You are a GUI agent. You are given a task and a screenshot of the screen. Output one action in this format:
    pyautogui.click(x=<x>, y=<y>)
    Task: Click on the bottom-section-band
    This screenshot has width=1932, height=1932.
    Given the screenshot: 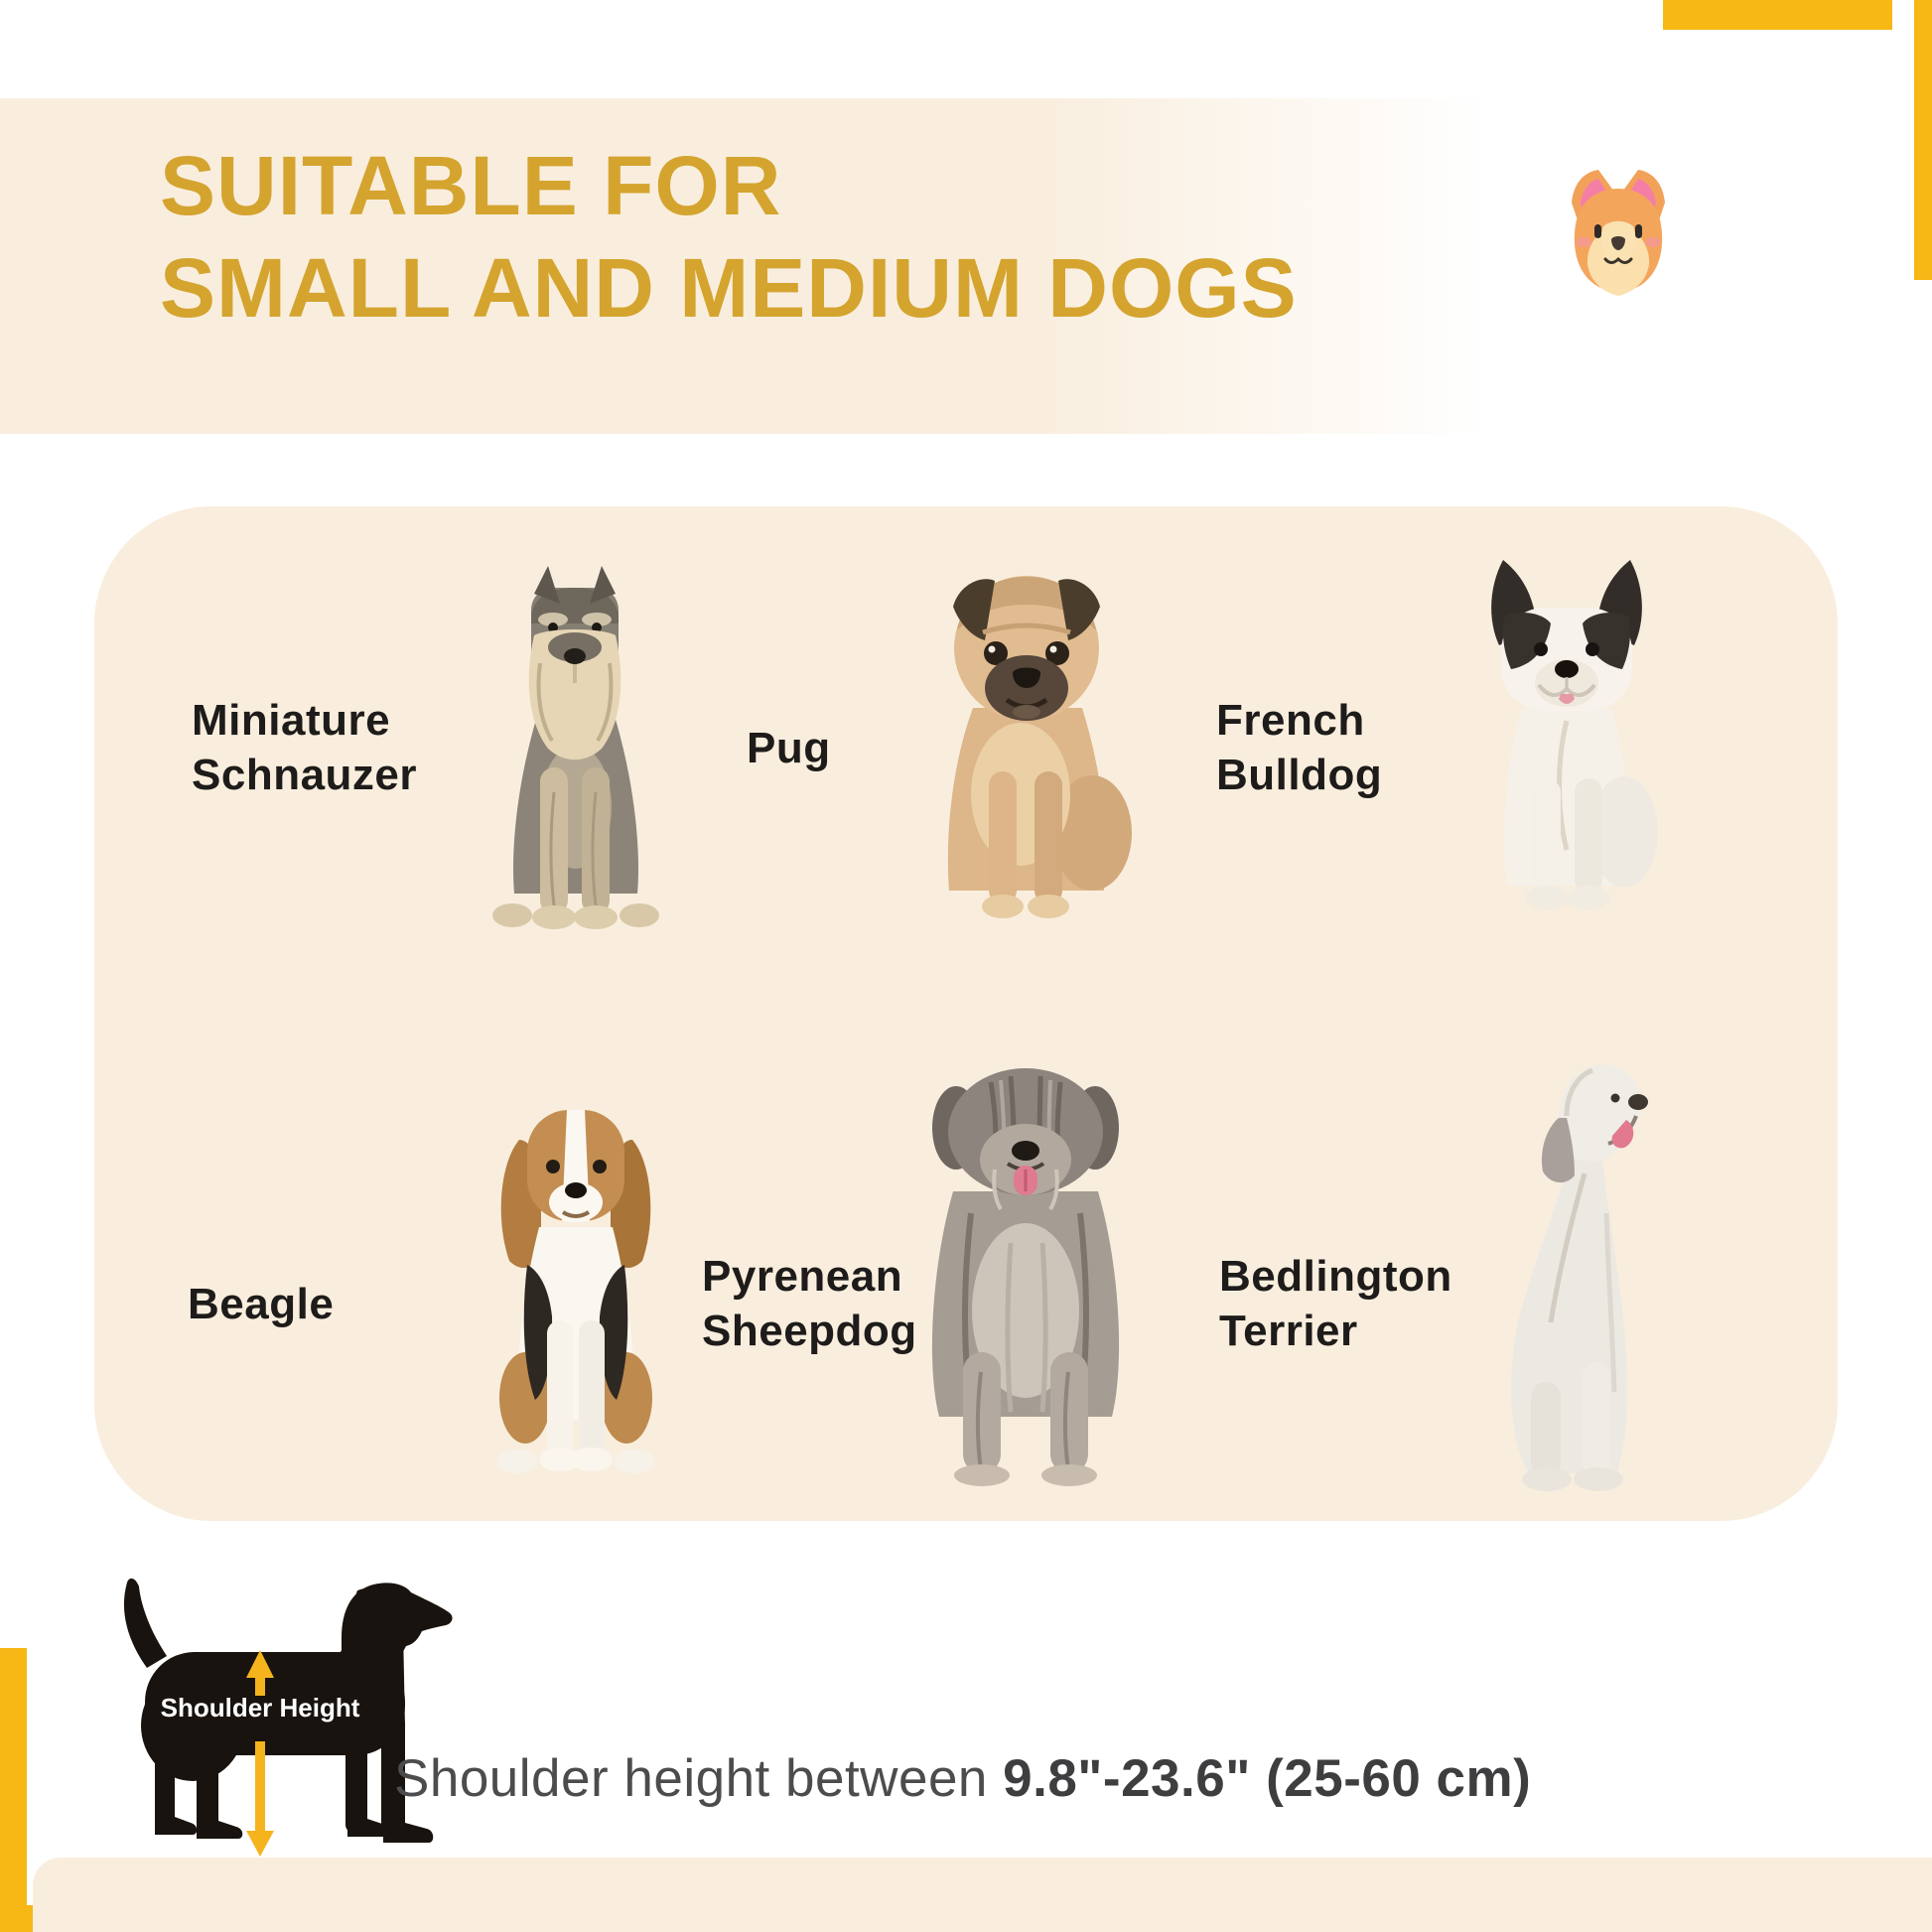 What is the action you would take?
    pyautogui.click(x=983, y=1895)
    